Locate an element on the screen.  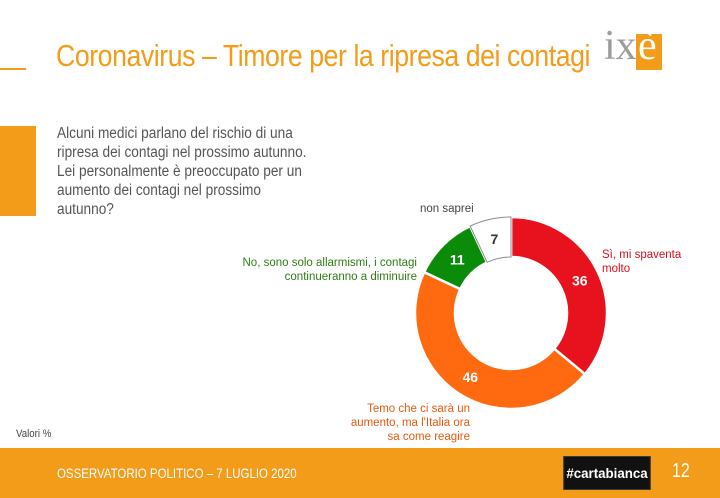
slice-label-si-line-1: Sì, mi spaventa is located at coordinates (642, 255).